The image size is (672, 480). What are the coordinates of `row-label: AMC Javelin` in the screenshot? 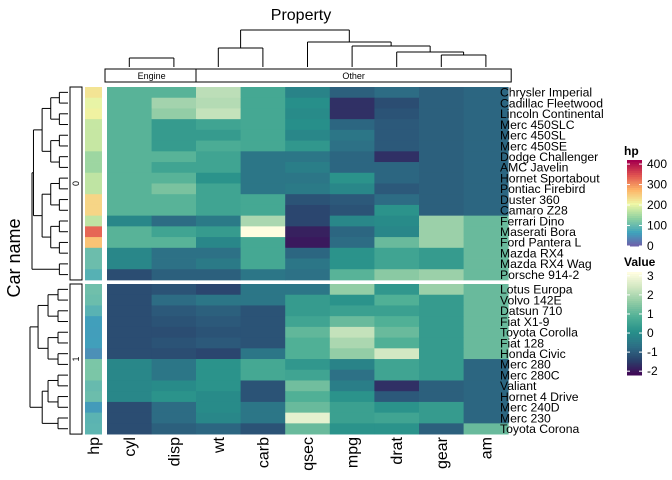 It's located at (534, 168).